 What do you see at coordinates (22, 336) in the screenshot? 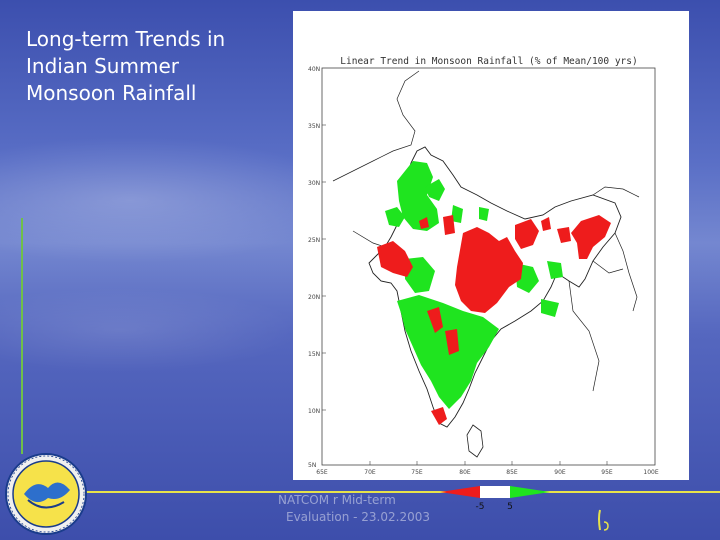
I see `decorative-vertical-line` at bounding box center [22, 336].